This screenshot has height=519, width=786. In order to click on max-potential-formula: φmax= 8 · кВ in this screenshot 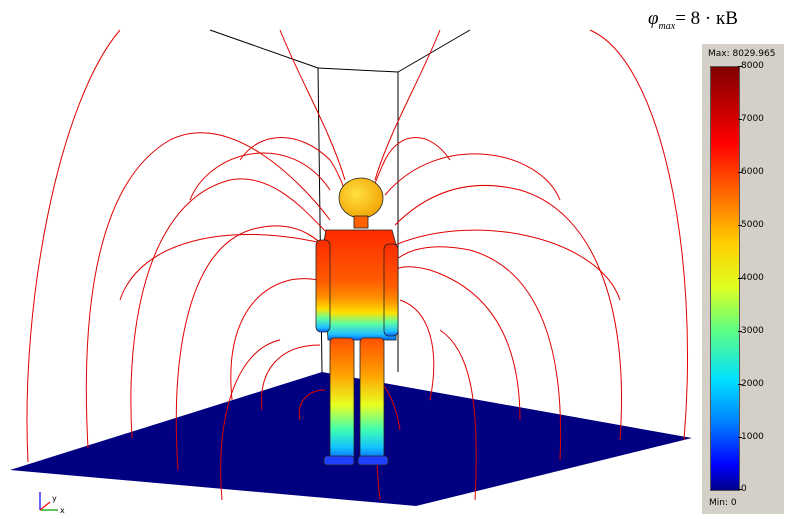, I will do `click(693, 20)`.